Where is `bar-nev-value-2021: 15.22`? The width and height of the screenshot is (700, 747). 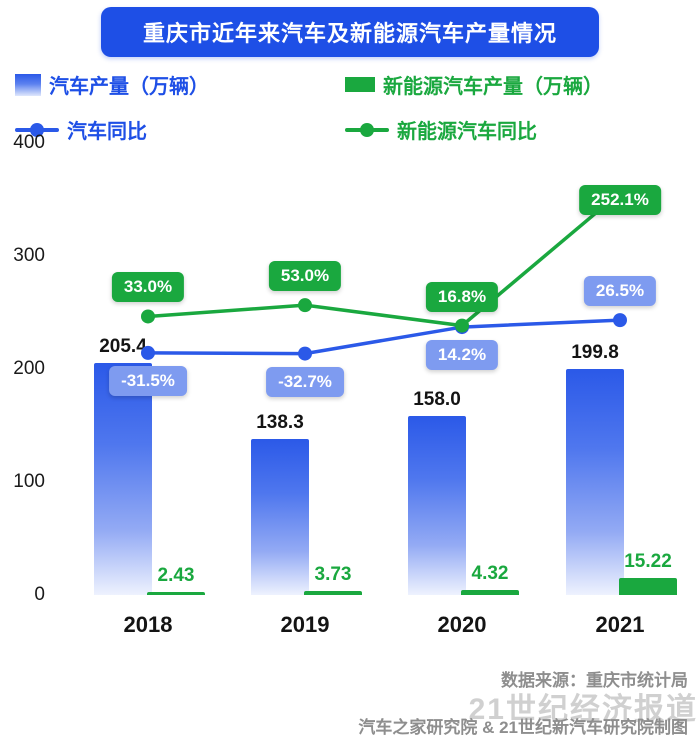
bar-nev-value-2021: 15.22 is located at coordinates (648, 561).